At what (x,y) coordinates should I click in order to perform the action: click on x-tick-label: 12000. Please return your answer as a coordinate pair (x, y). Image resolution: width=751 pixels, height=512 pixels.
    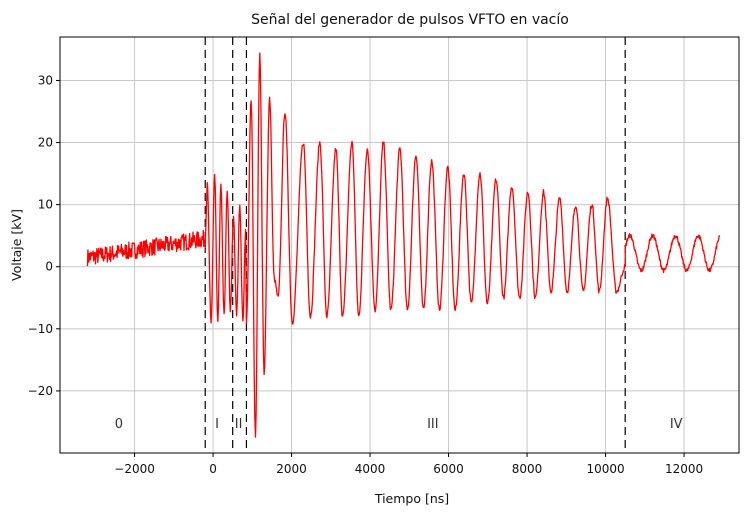
    Looking at the image, I should click on (684, 469).